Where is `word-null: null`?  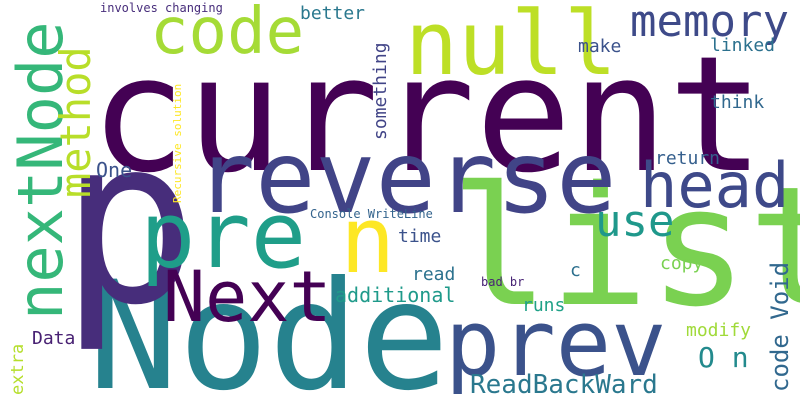
word-null: null is located at coordinates (511, 47).